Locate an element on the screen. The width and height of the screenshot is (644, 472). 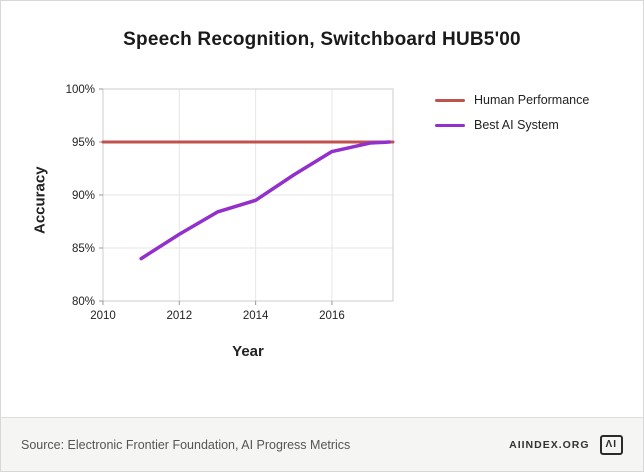
x-tick-label: 2014 is located at coordinates (256, 316).